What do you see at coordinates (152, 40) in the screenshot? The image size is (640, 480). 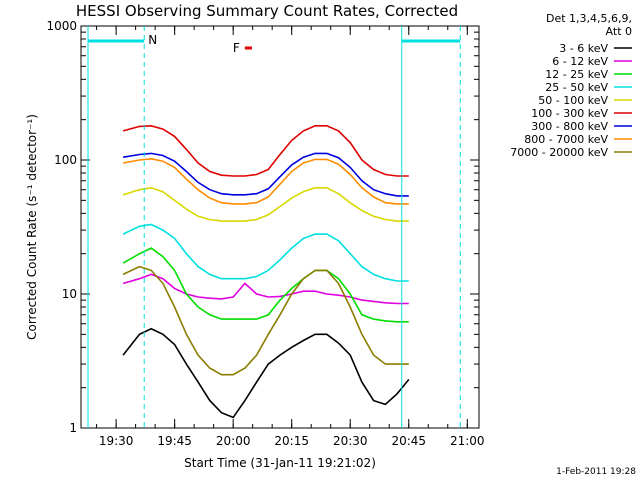 I see `night-label: N` at bounding box center [152, 40].